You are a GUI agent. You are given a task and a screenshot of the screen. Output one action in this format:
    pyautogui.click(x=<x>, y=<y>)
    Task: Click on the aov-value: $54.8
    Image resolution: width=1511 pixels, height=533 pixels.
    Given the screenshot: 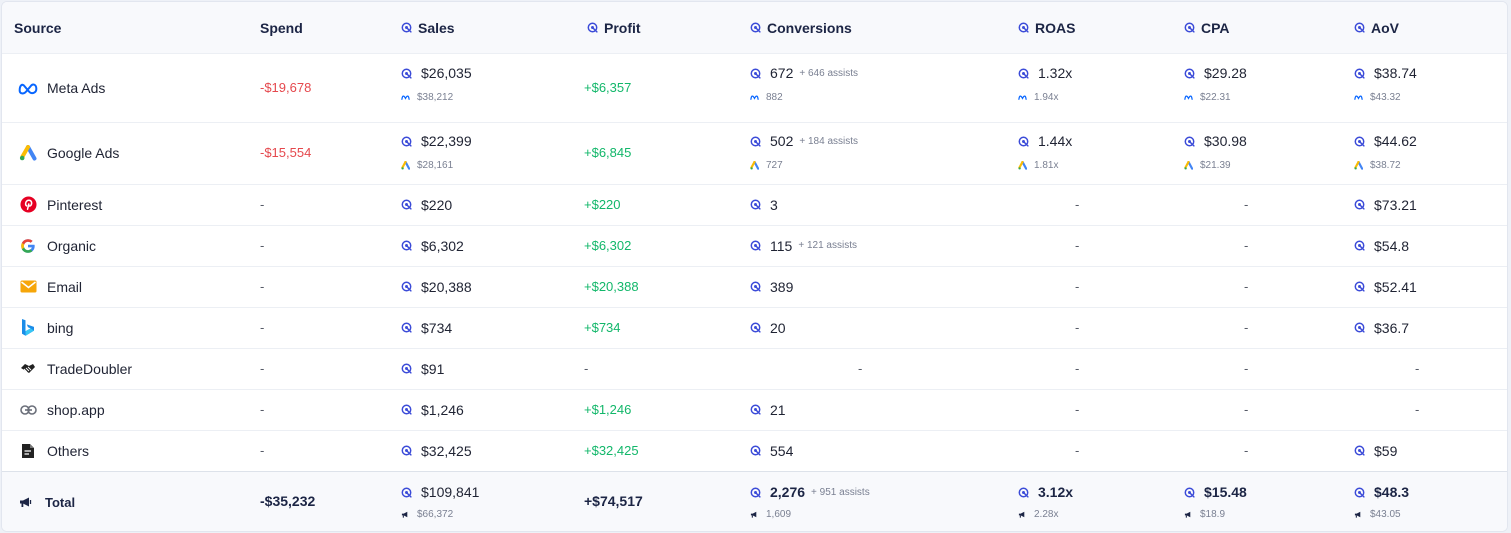 What is the action you would take?
    pyautogui.click(x=1392, y=245)
    